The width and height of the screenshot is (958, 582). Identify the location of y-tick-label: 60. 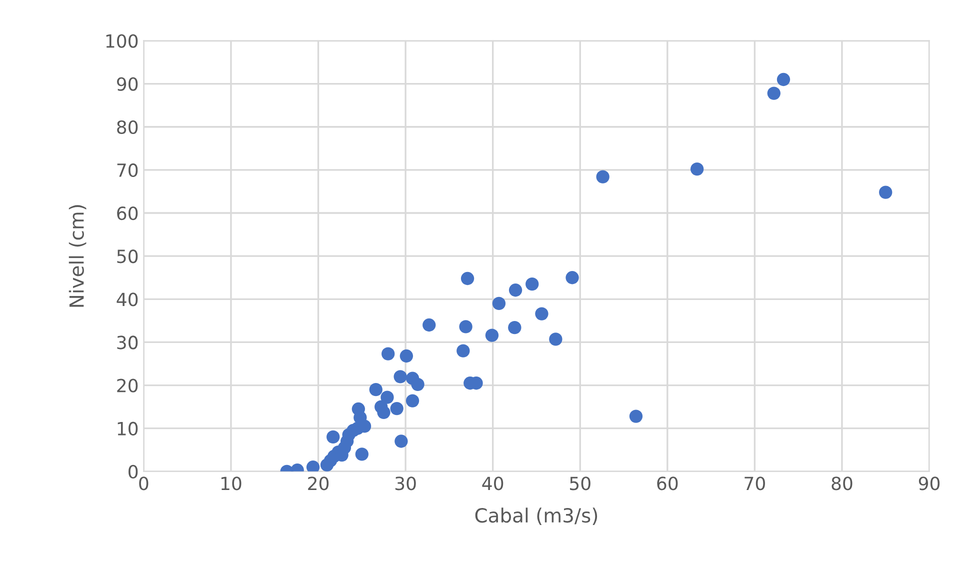
(127, 213).